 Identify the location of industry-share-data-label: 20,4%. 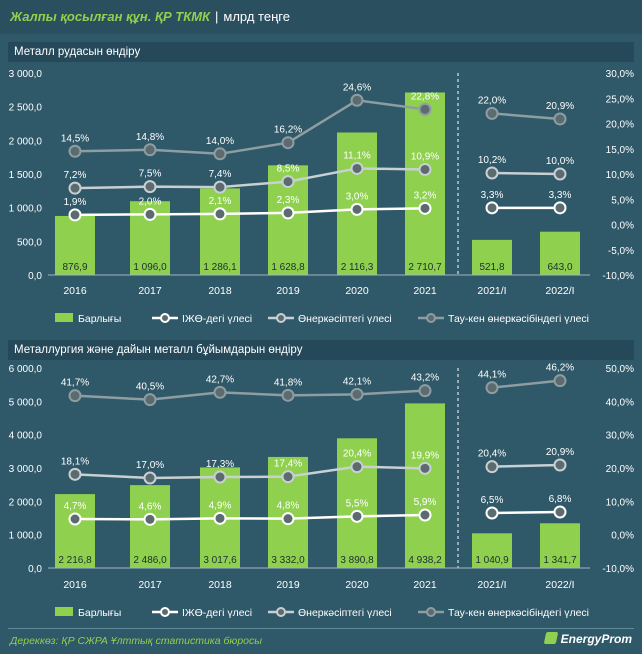
(492, 454).